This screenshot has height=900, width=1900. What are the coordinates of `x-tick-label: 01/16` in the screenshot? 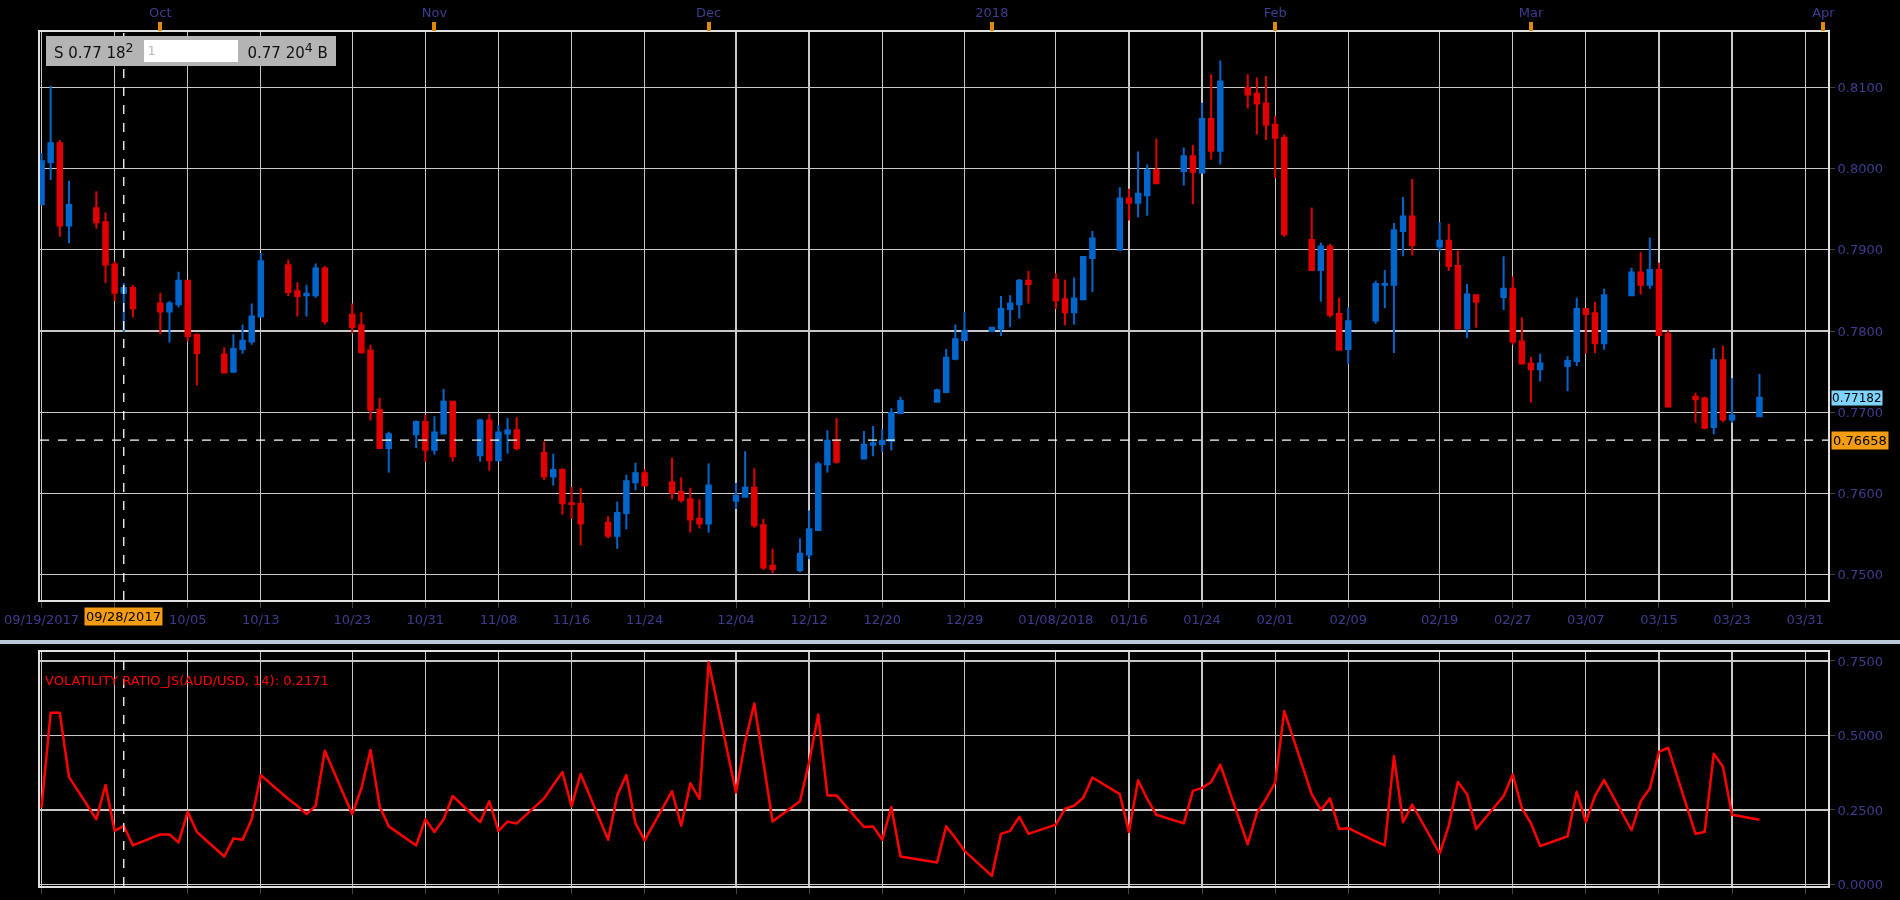 It's located at (1129, 619).